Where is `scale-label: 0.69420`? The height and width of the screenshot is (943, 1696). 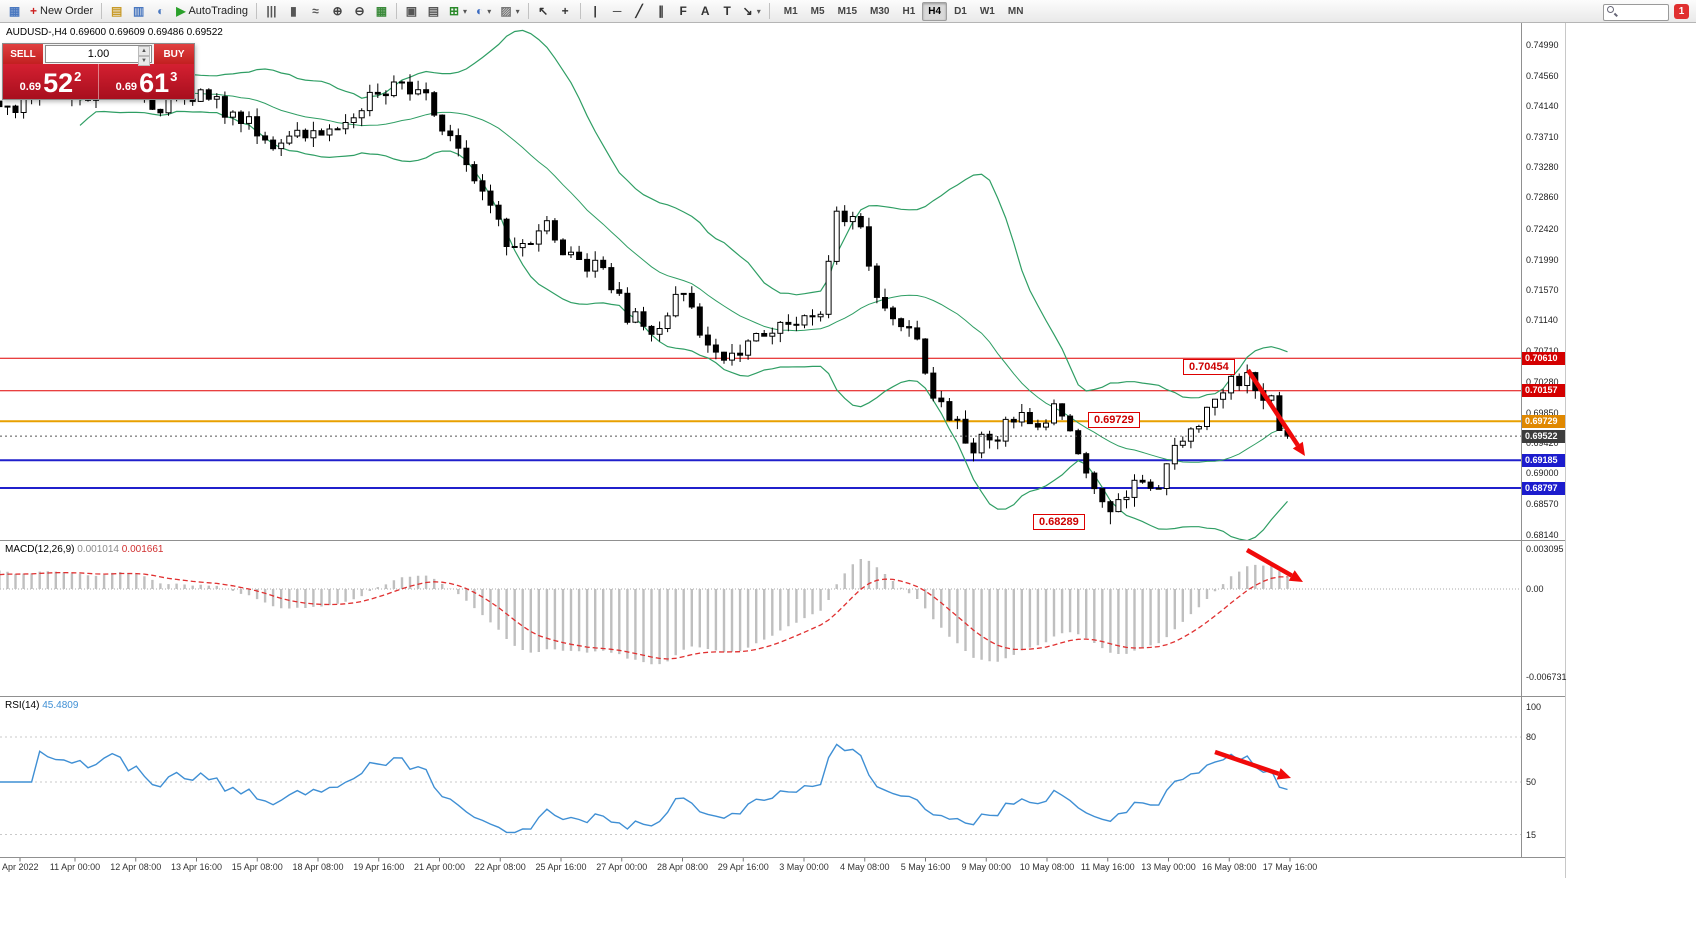 scale-label: 0.69420 is located at coordinates (1542, 443).